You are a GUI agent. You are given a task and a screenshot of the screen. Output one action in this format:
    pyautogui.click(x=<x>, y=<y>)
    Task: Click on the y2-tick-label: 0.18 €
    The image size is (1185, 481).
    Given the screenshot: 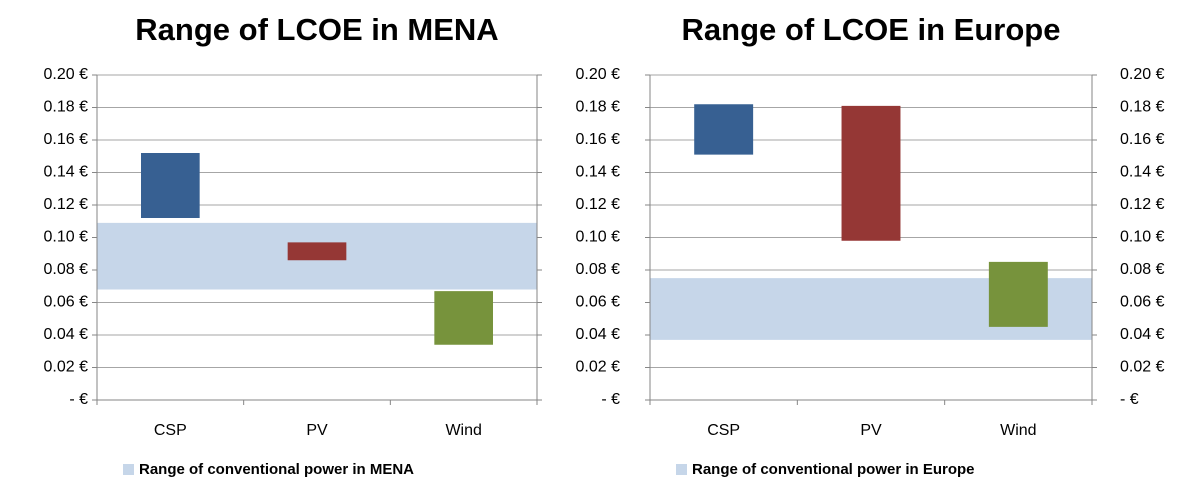 What is the action you would take?
    pyautogui.click(x=1142, y=107)
    